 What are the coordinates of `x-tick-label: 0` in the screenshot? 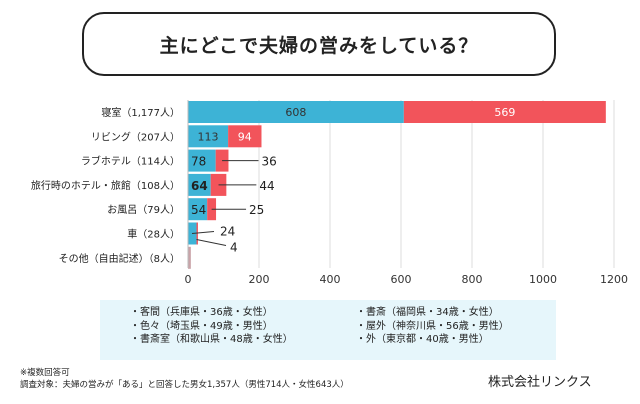 It's located at (188, 279).